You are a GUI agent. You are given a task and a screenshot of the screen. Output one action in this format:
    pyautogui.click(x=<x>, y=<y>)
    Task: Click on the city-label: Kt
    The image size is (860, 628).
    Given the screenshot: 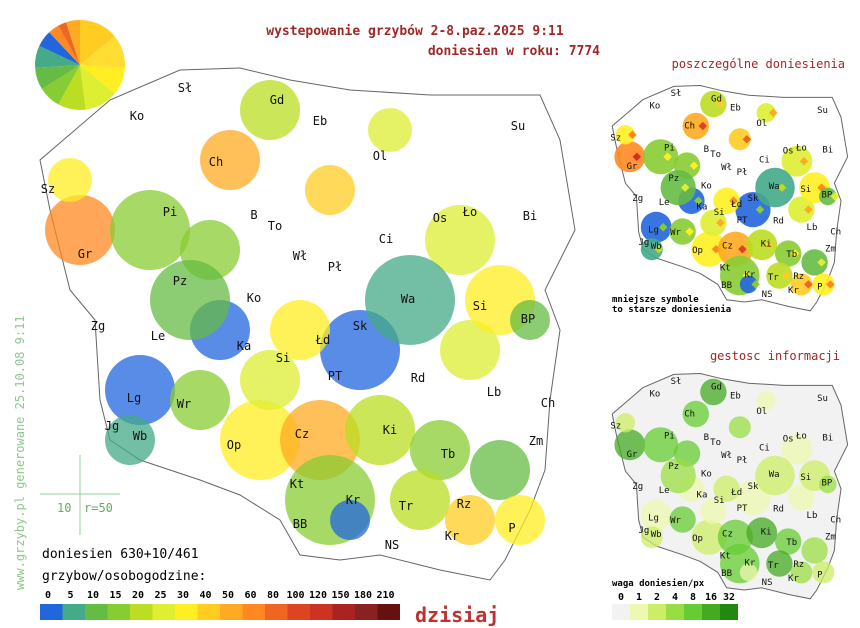 What is the action you would take?
    pyautogui.click(x=725, y=268)
    